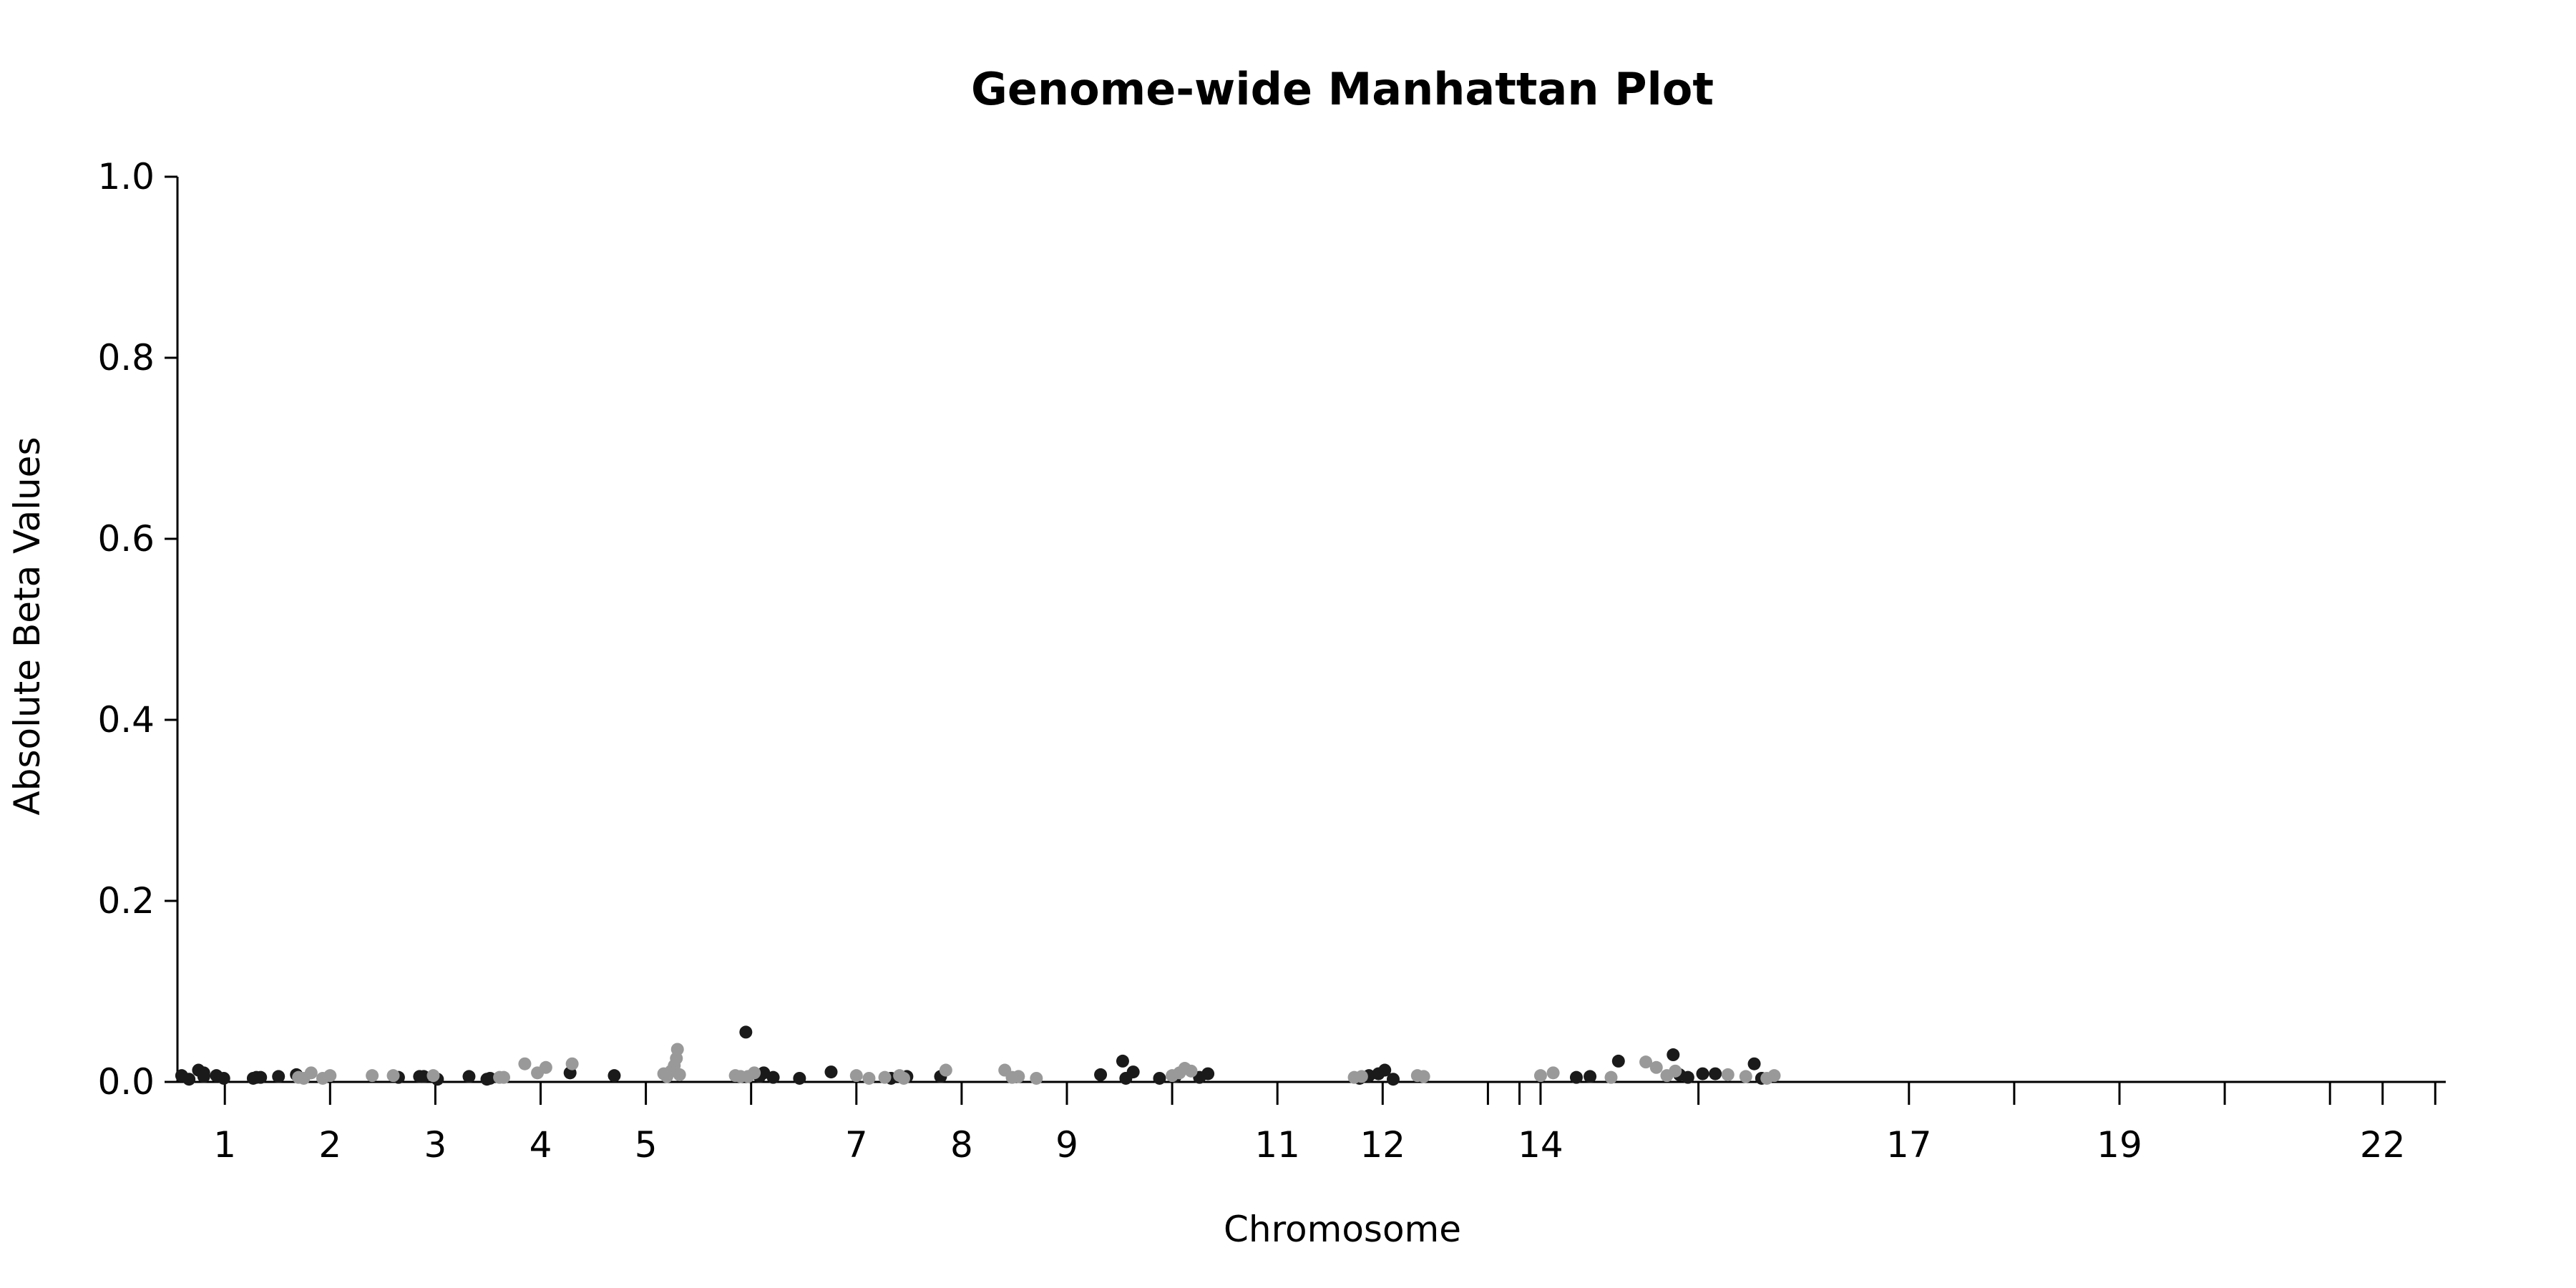  What do you see at coordinates (126, 539) in the screenshot?
I see `y-tick-label: 0.6` at bounding box center [126, 539].